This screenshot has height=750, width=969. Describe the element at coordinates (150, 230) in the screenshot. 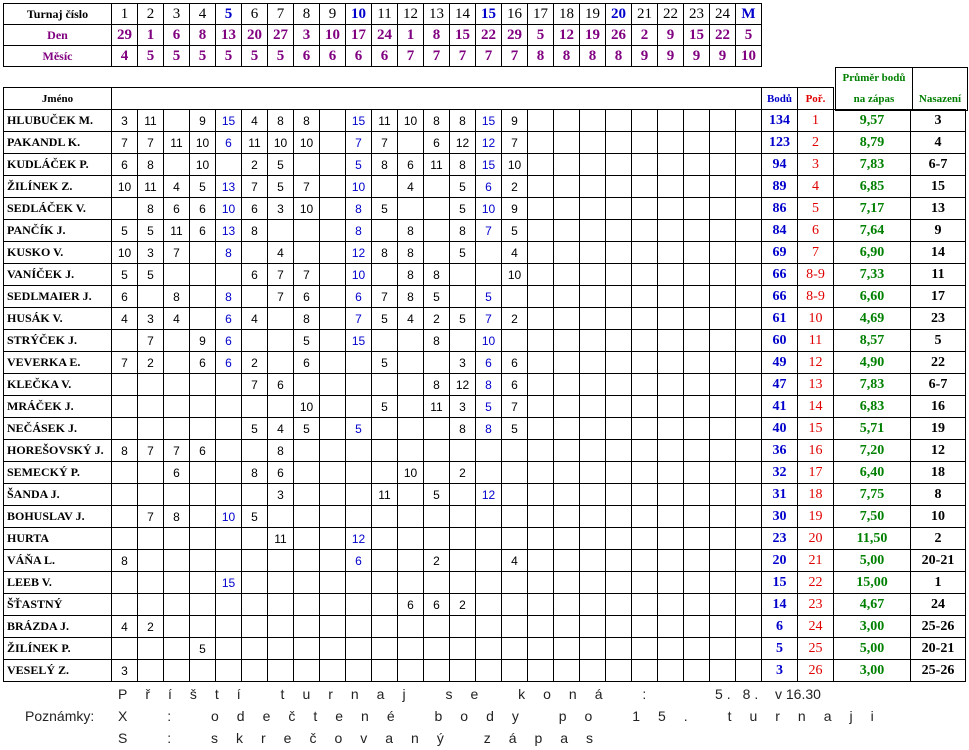

I see `result-cell: 5` at that location.